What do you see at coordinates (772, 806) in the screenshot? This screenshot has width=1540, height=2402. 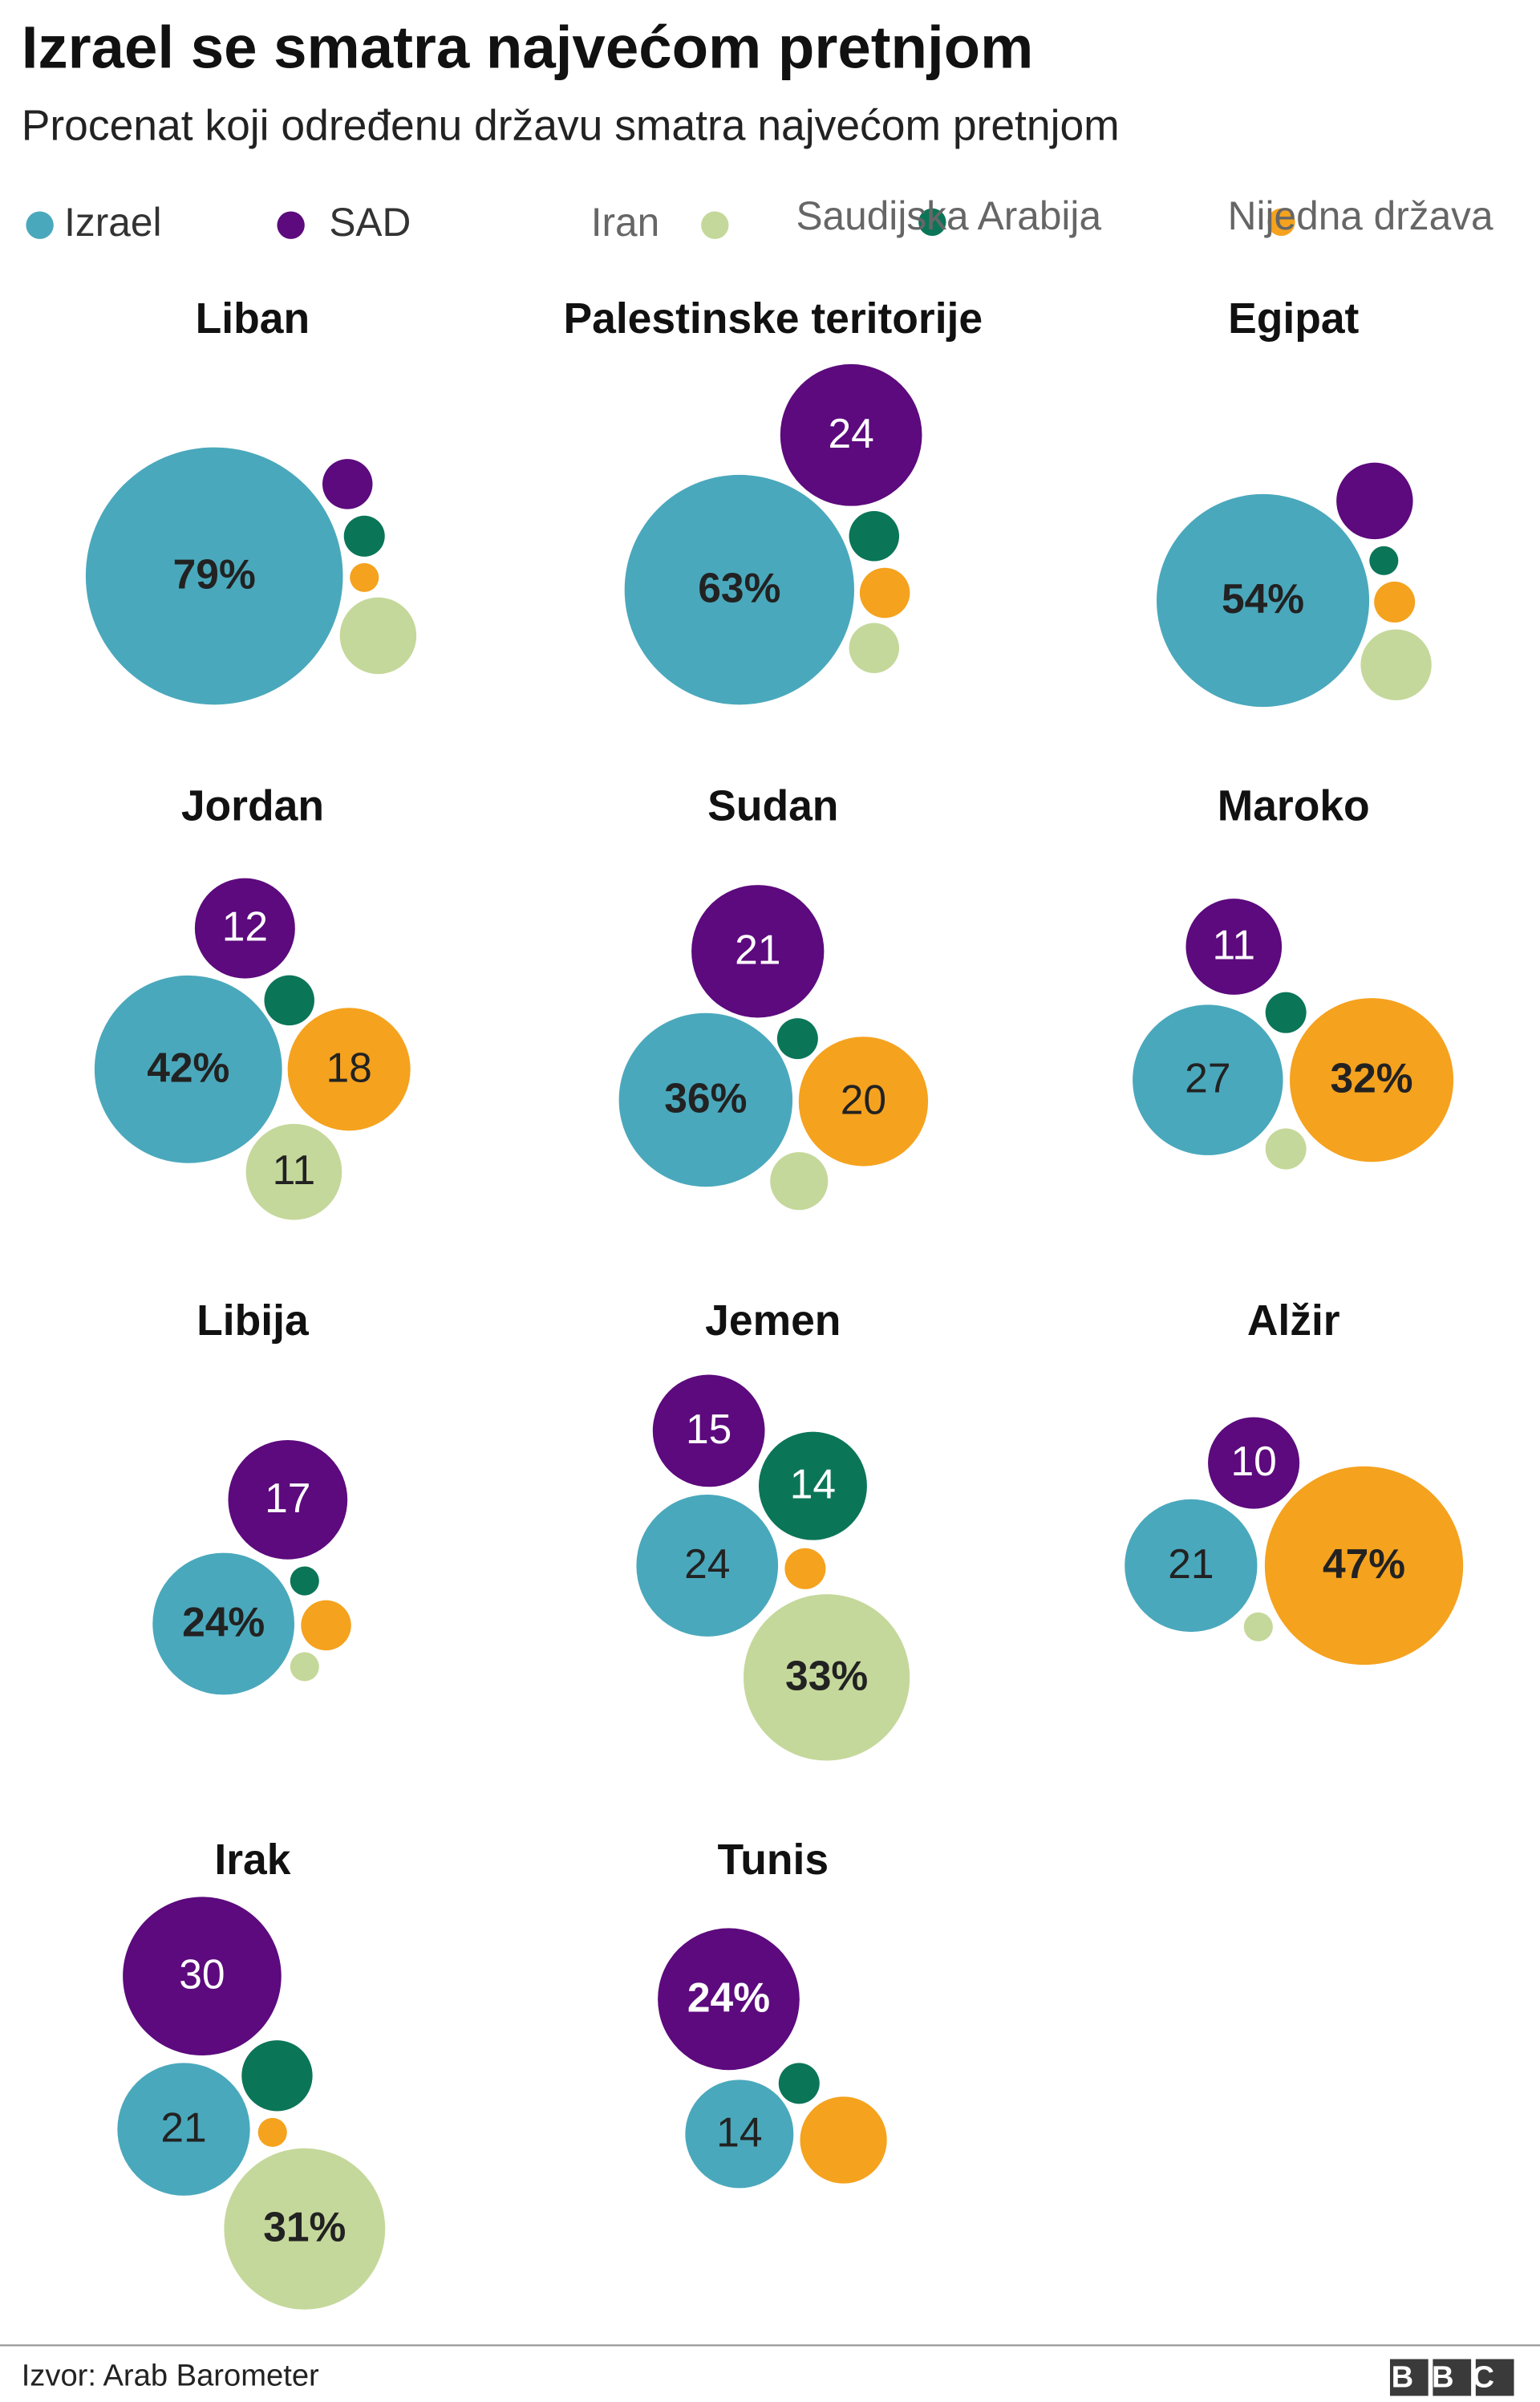 I see `panel-title: Sudan` at bounding box center [772, 806].